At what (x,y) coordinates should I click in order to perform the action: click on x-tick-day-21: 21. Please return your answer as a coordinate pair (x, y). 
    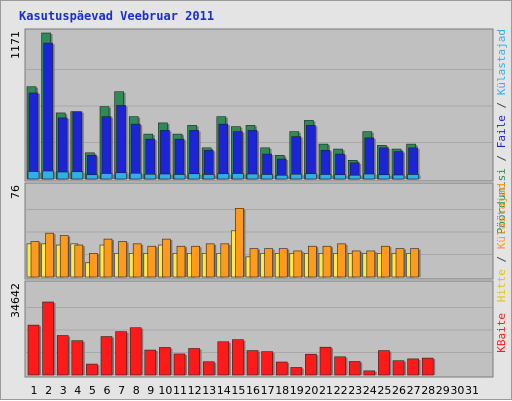
    Looking at the image, I should click on (326, 390).